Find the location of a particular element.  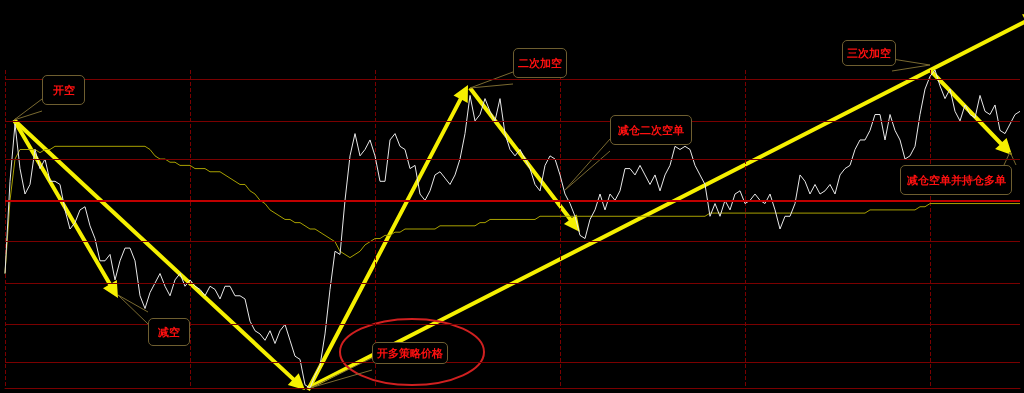

annotation: 开空 is located at coordinates (63, 90).